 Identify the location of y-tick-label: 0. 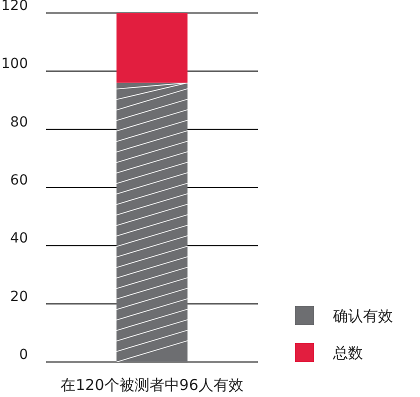
(23, 355).